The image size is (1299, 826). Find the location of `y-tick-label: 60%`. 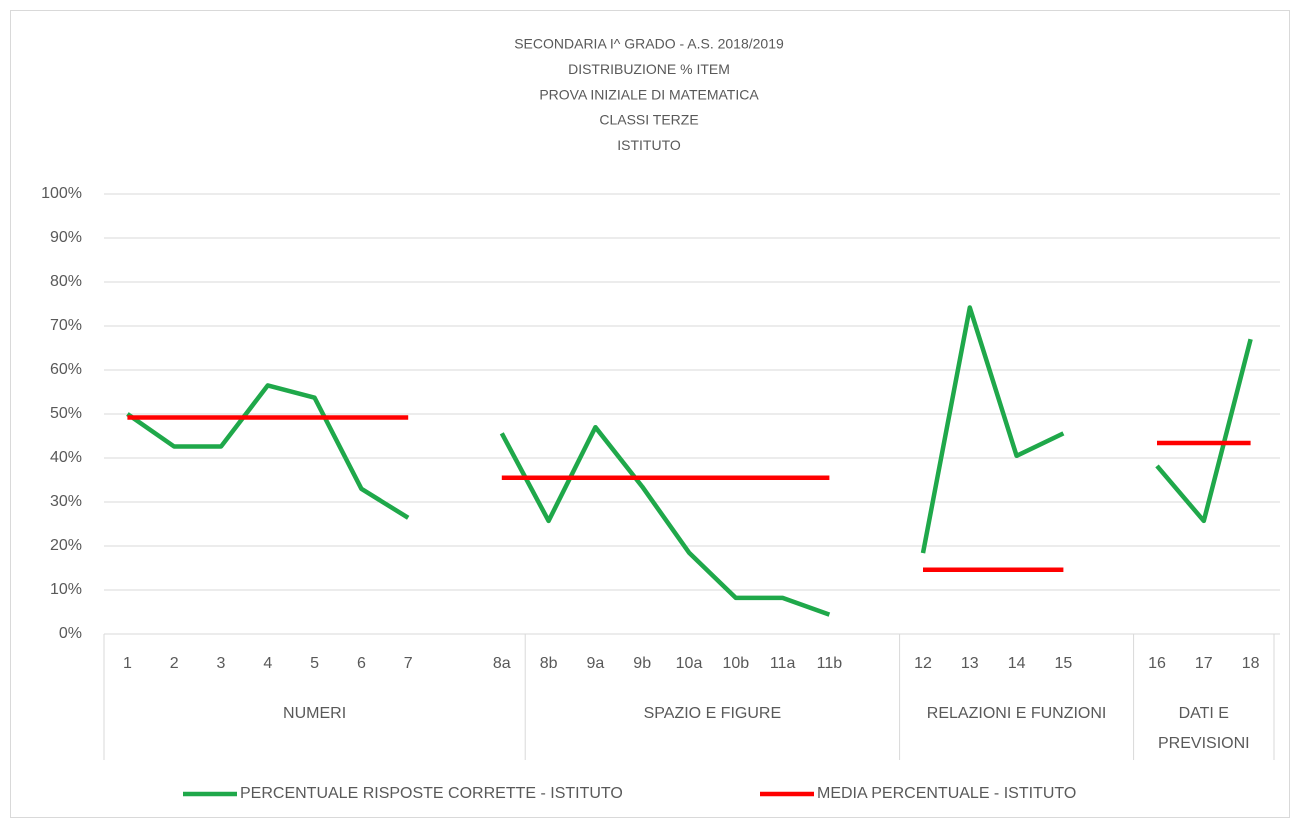

y-tick-label: 60% is located at coordinates (66, 369).